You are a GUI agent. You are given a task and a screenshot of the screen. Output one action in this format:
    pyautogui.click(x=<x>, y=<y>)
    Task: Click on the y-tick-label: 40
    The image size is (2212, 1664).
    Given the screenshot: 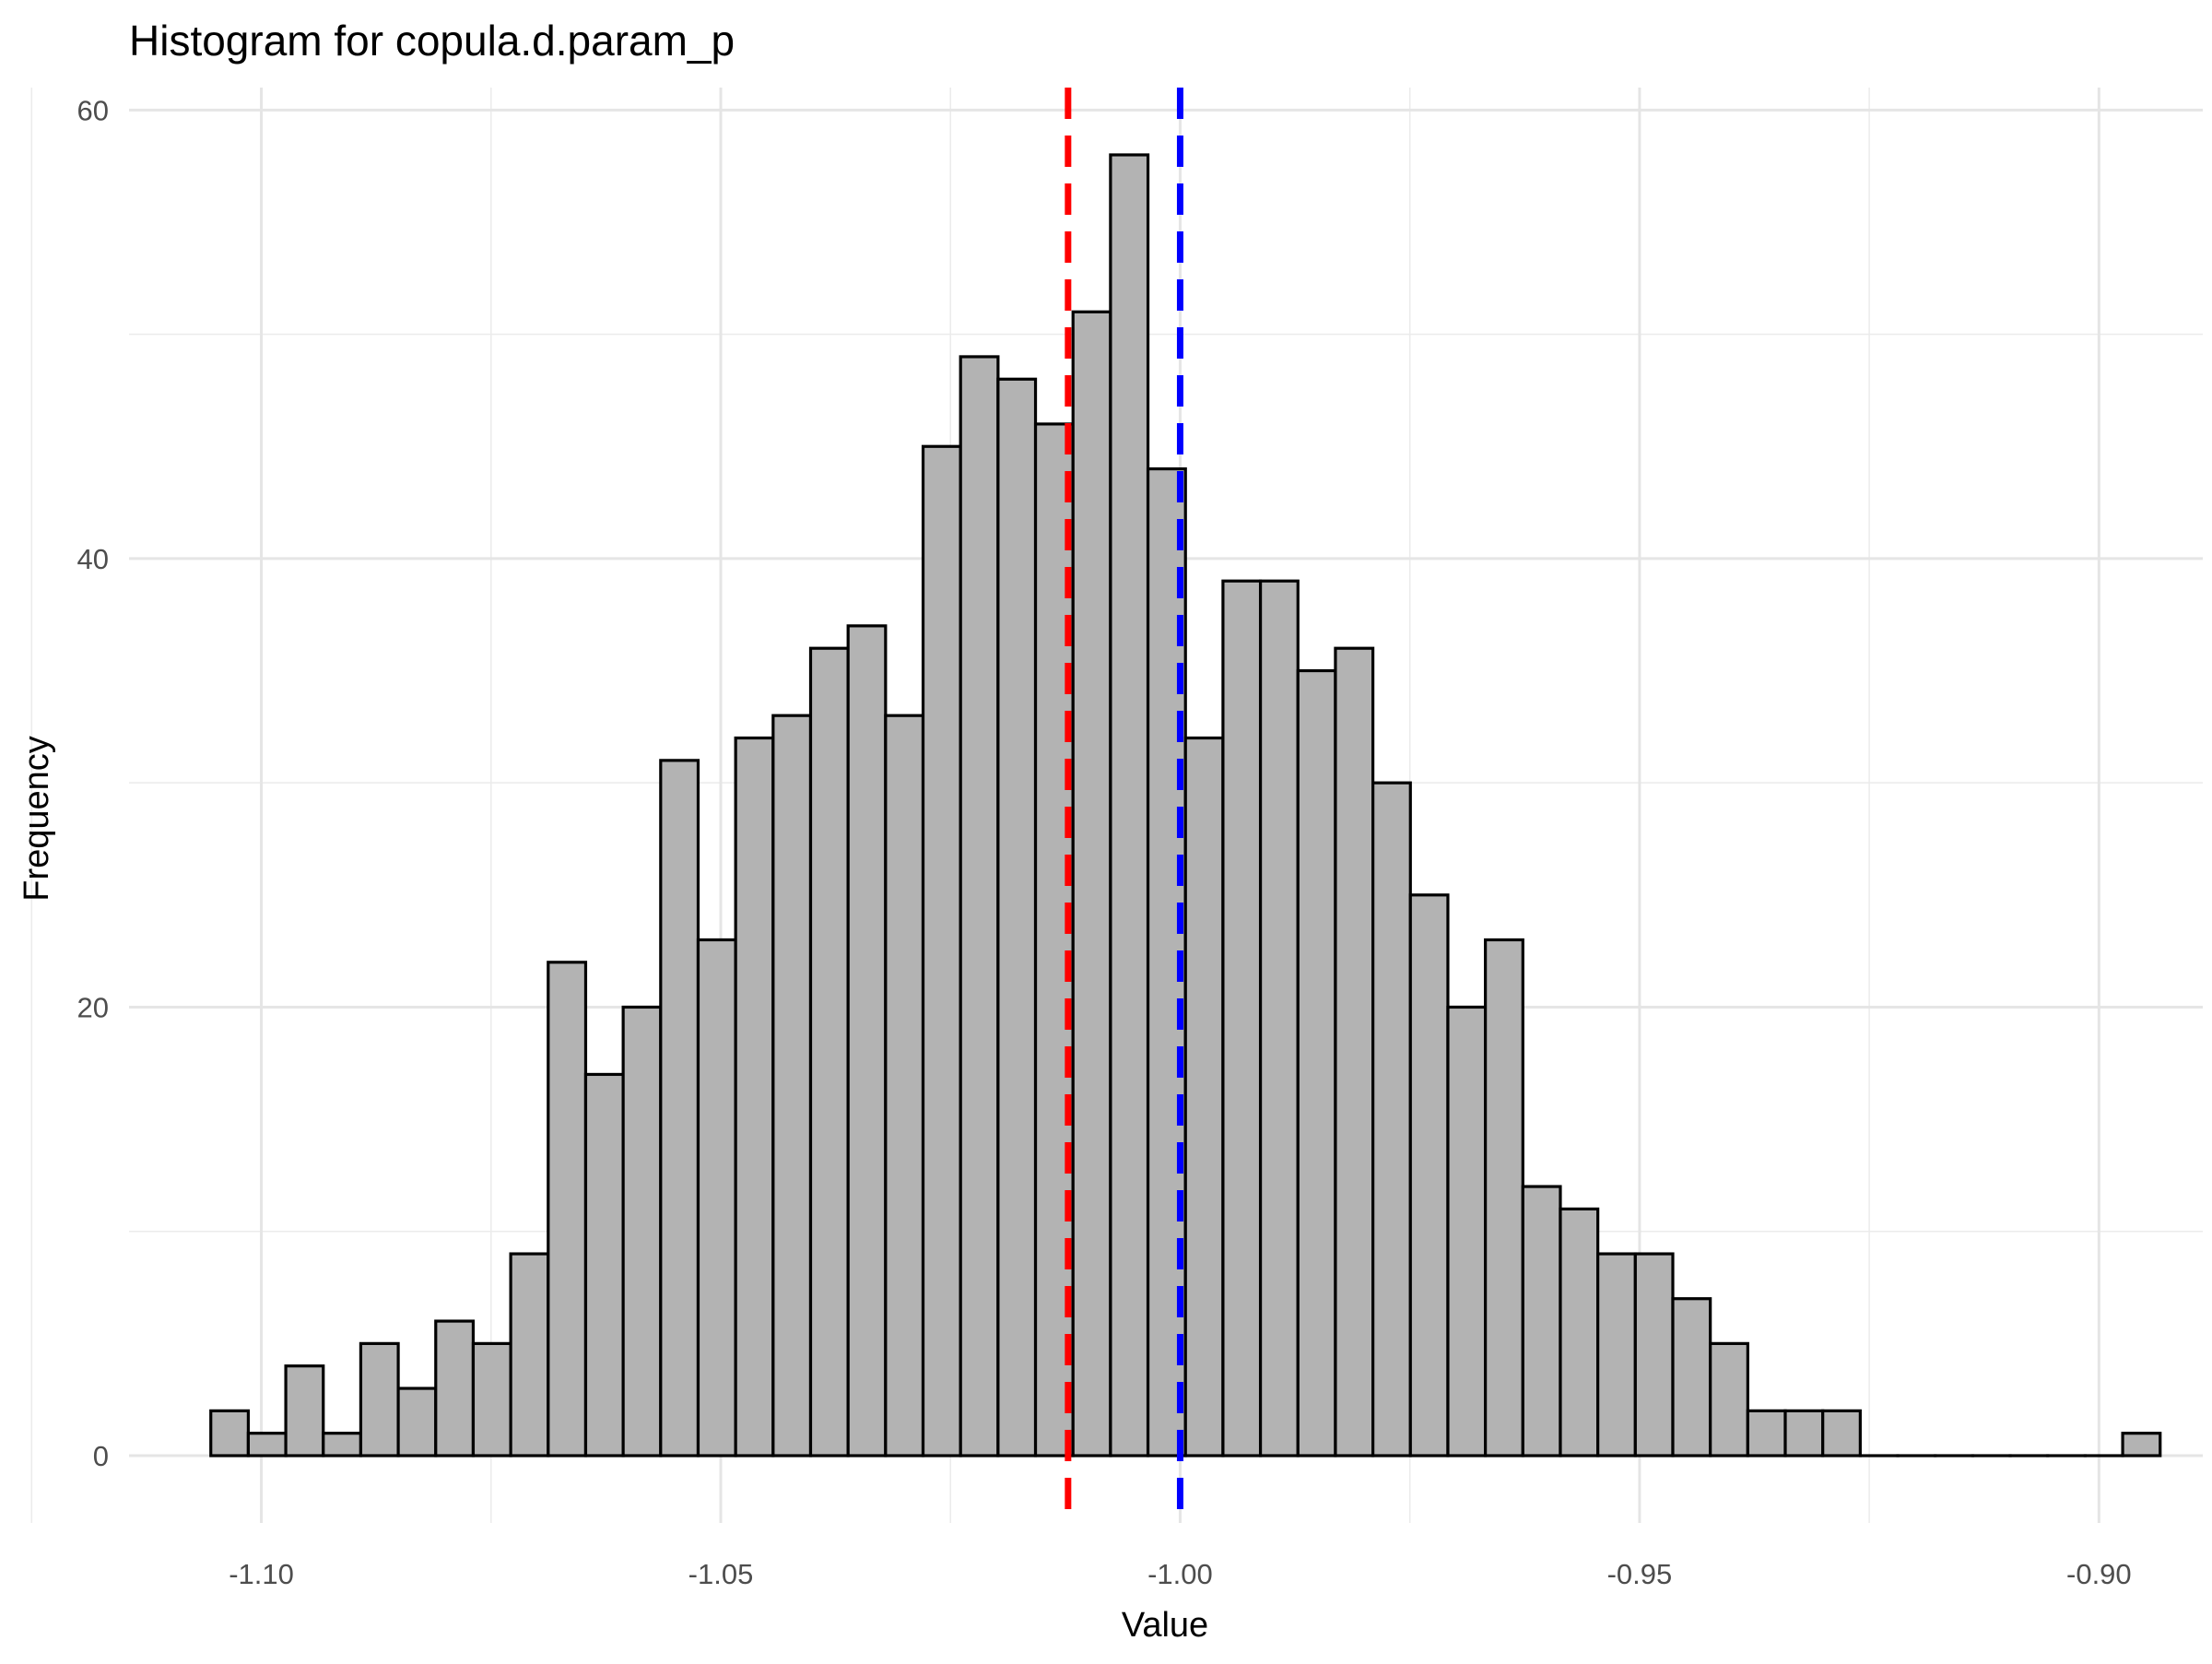 What is the action you would take?
    pyautogui.click(x=93, y=559)
    